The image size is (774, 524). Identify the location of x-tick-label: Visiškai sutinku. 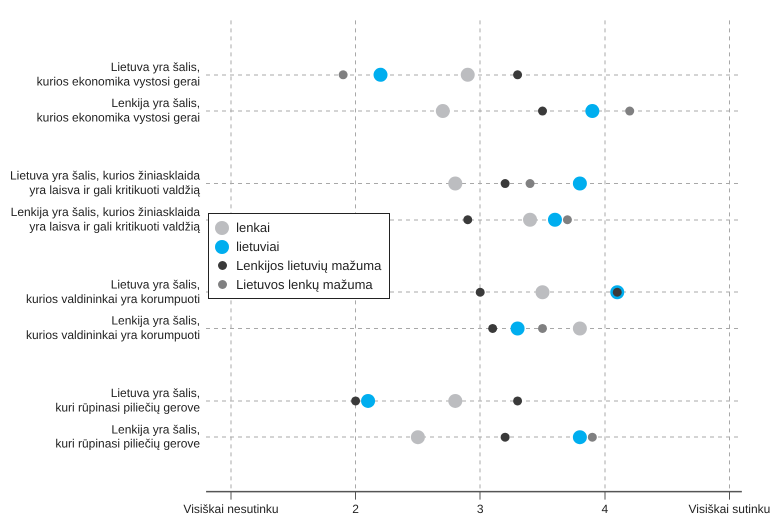
(729, 509).